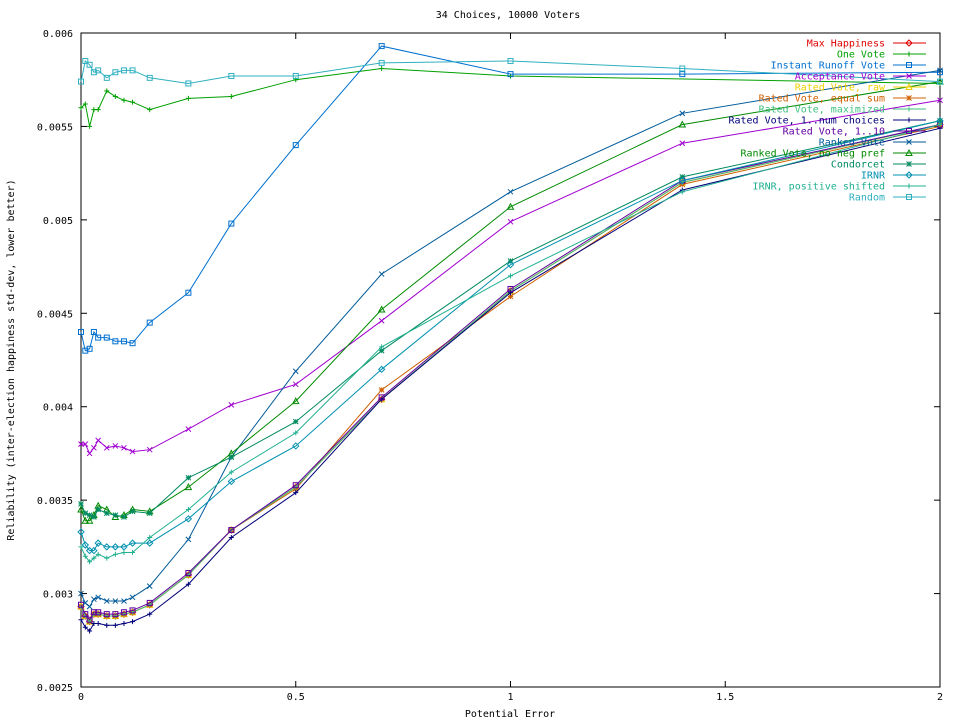 The image size is (960, 720). I want to click on legend-label: Rated Vote, equal sum, so click(822, 99).